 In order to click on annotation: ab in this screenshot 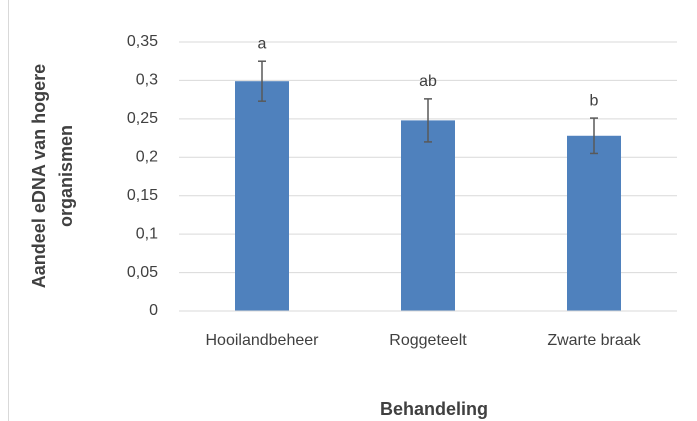, I will do `click(428, 81)`.